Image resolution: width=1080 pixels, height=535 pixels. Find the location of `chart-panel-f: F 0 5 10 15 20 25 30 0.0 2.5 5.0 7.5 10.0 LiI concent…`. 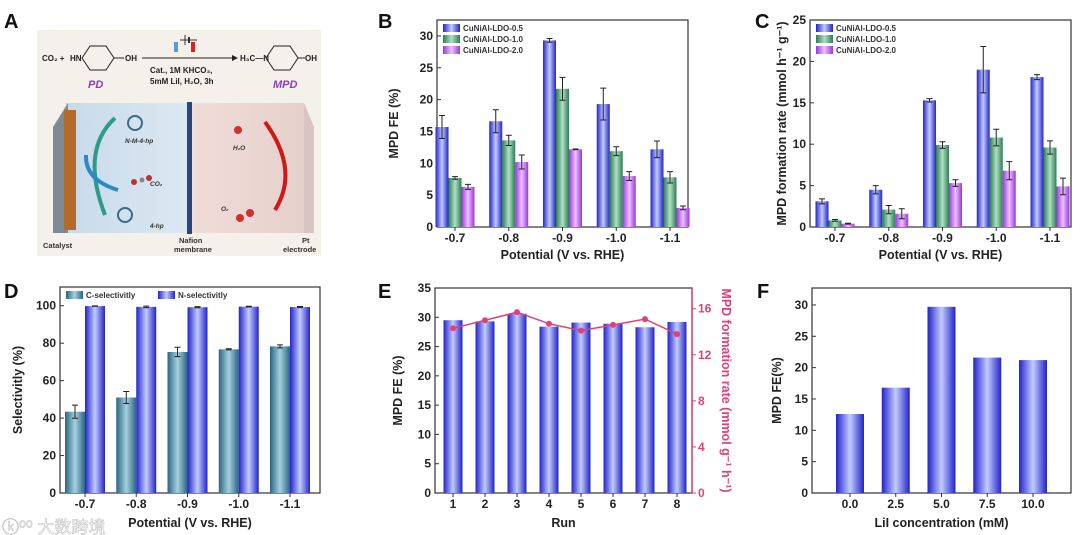

chart-panel-f: F 0 5 10 15 20 25 30 0.0 2.5 5.0 7.5 10.0 LiI concent… is located at coordinates (914, 405).